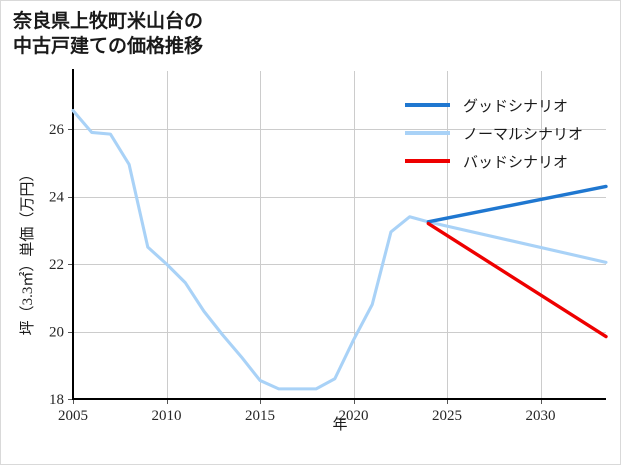 The image size is (621, 465). I want to click on y-axis-title: 坪（3.3㎡）単価（万円）, so click(27, 251).